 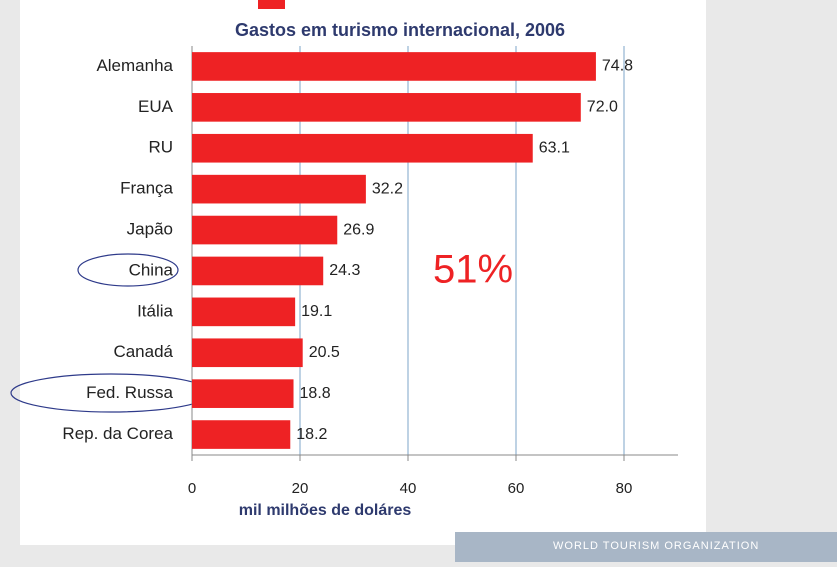 What do you see at coordinates (400, 30) in the screenshot?
I see `chart-title: Gastos em turismo internacional, 2006` at bounding box center [400, 30].